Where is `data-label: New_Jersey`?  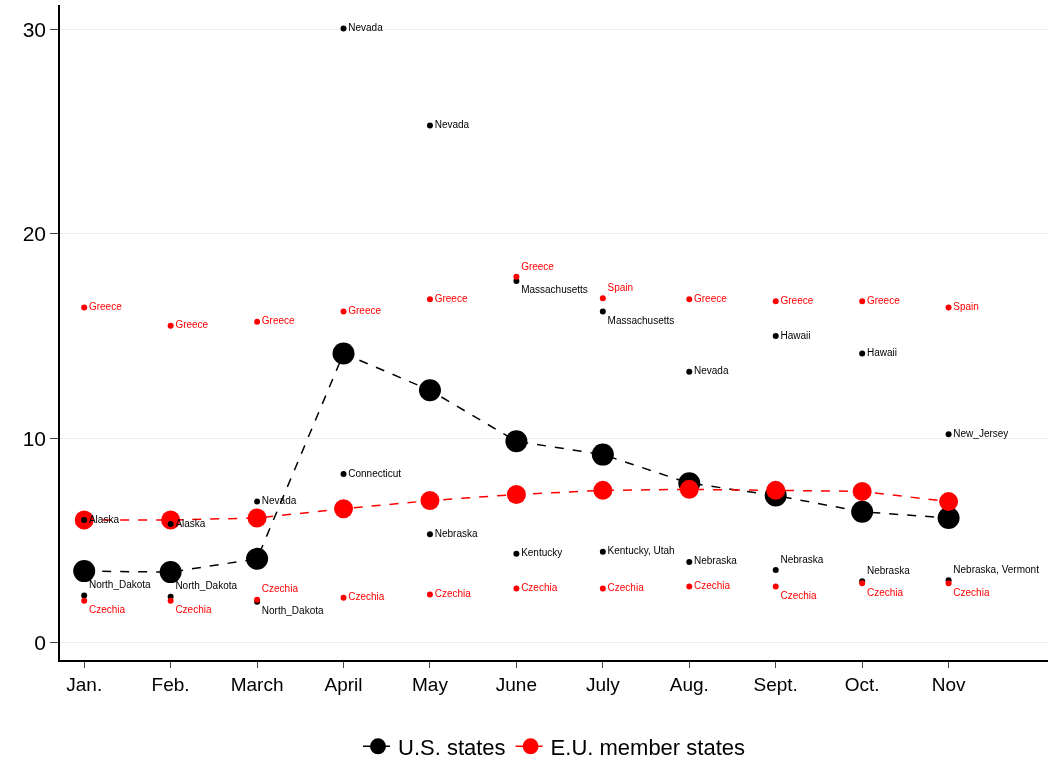 data-label: New_Jersey is located at coordinates (981, 433).